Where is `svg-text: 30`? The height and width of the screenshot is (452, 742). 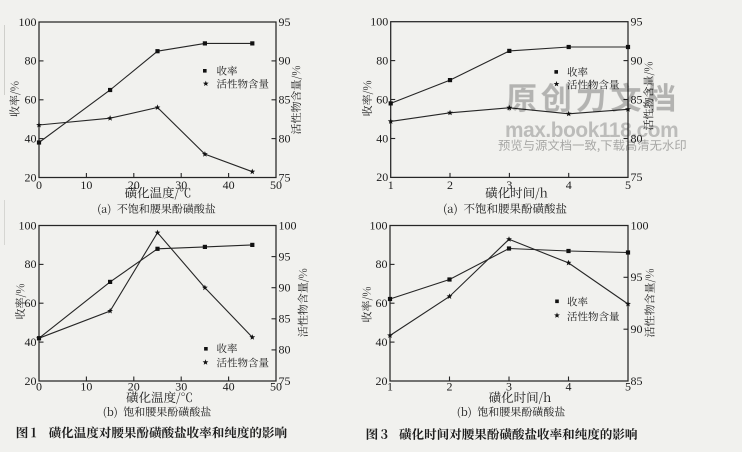 svg-text: 30 is located at coordinates (181, 386).